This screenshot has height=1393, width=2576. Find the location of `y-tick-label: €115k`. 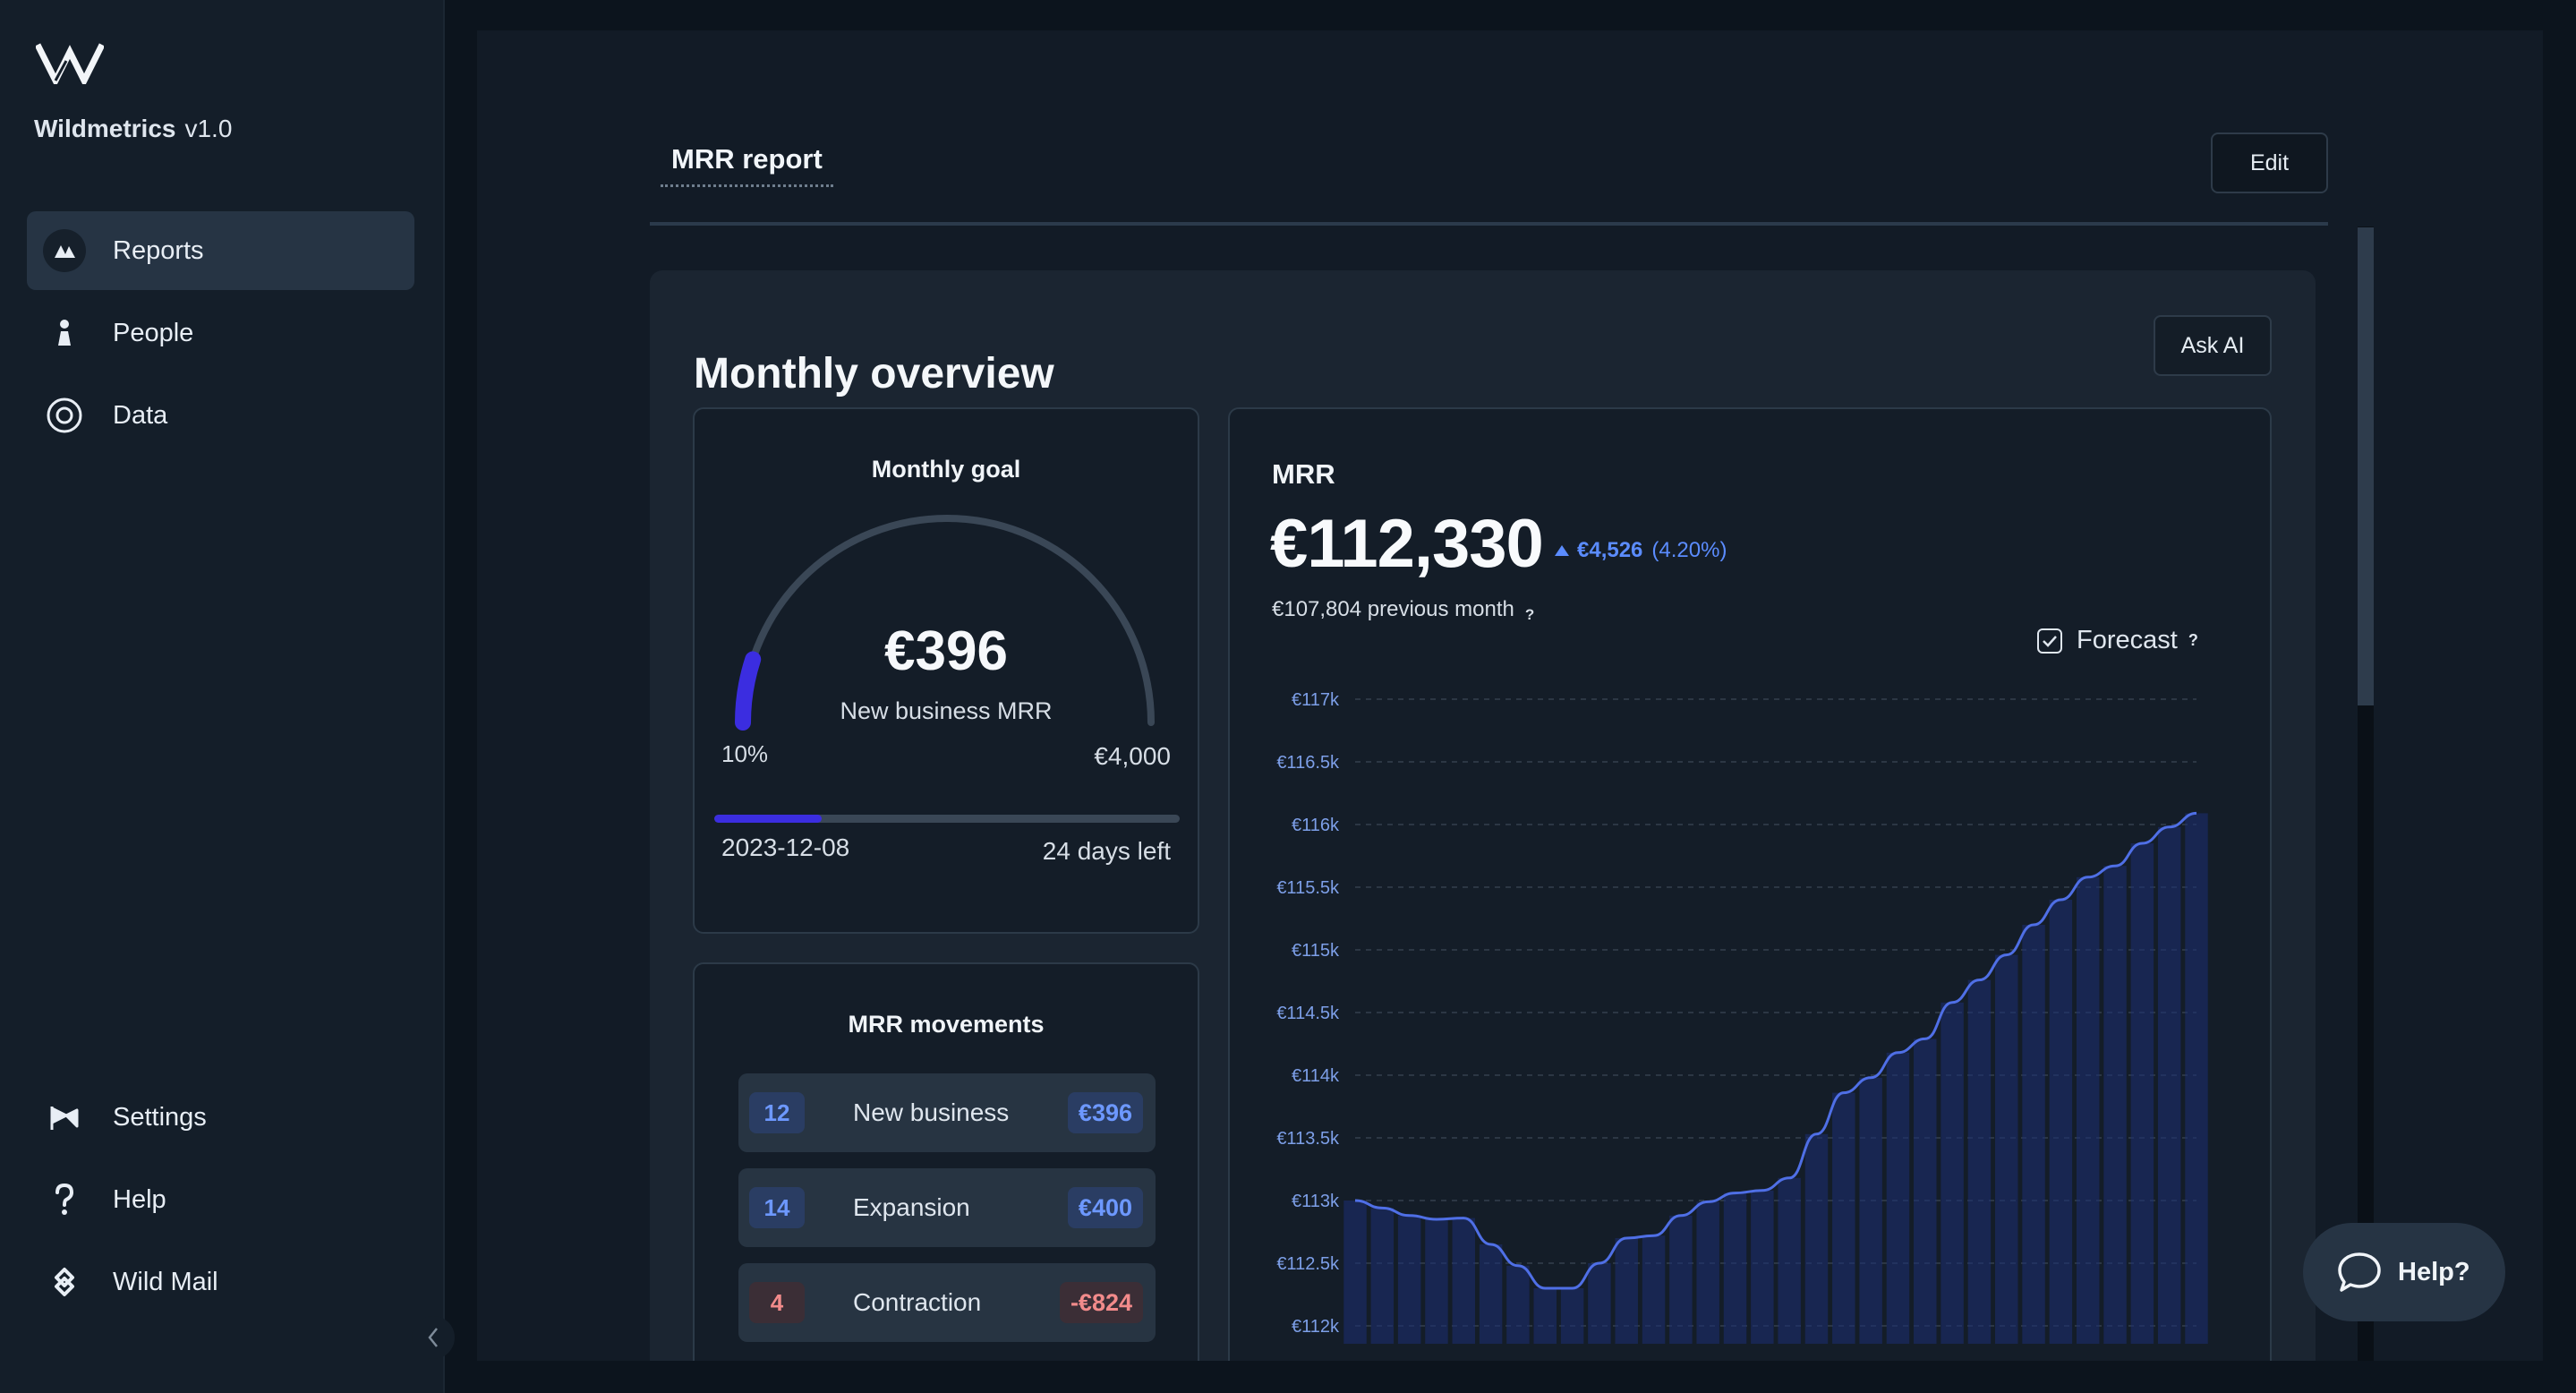

y-tick-label: €115k is located at coordinates (1316, 951).